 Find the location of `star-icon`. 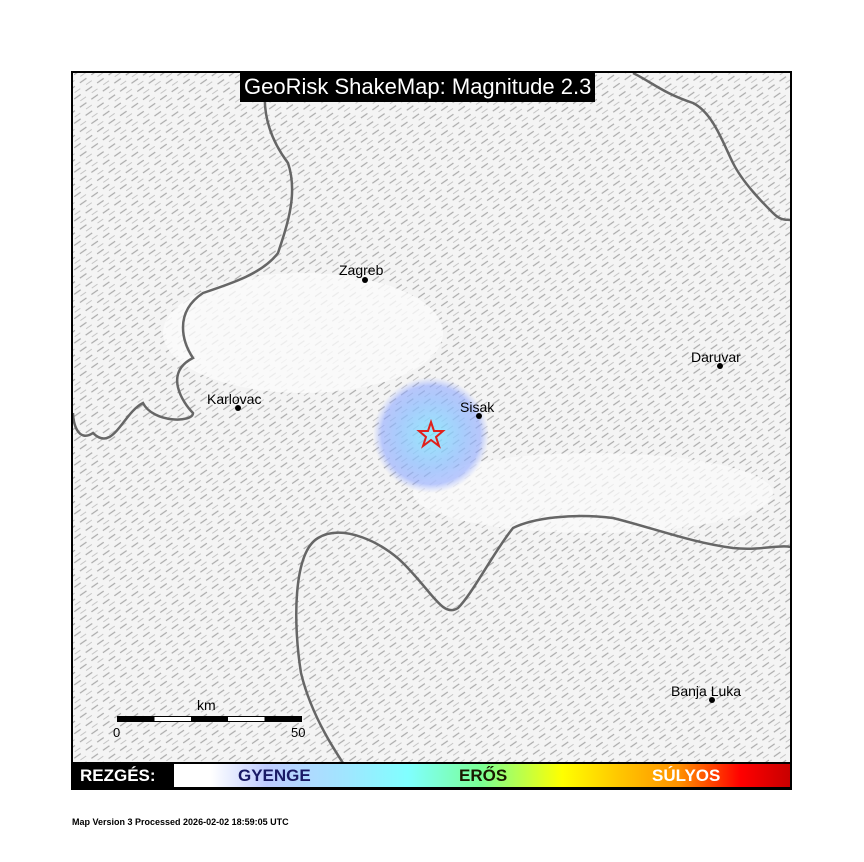

star-icon is located at coordinates (431, 433).